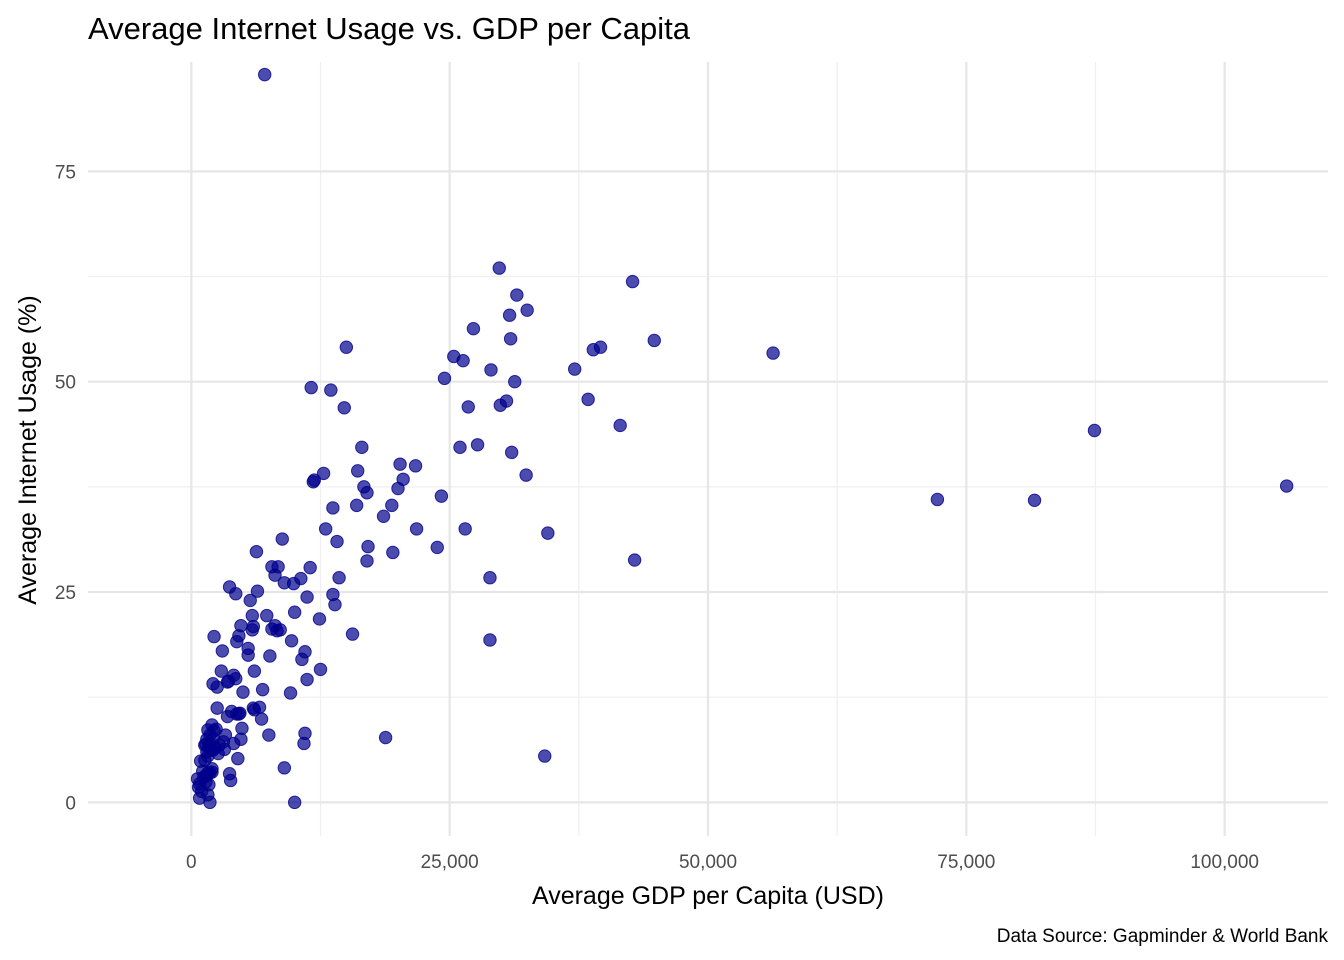 Image resolution: width=1344 pixels, height=960 pixels. I want to click on x-axis-title: Average GDP per Capita (USD), so click(708, 896).